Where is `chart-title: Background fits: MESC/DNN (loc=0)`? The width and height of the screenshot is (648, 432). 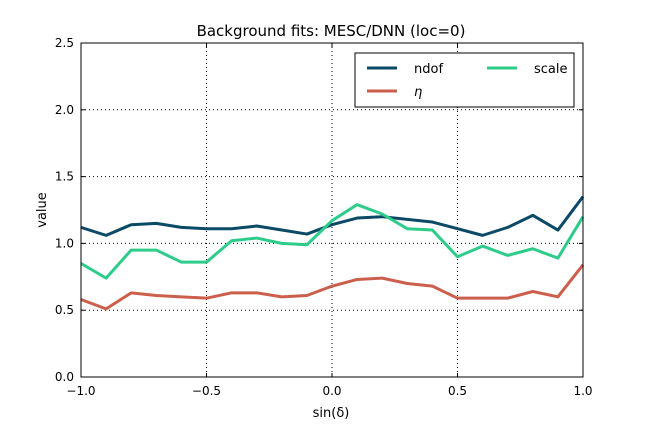
chart-title: Background fits: MESC/DNN (loc=0) is located at coordinates (331, 31).